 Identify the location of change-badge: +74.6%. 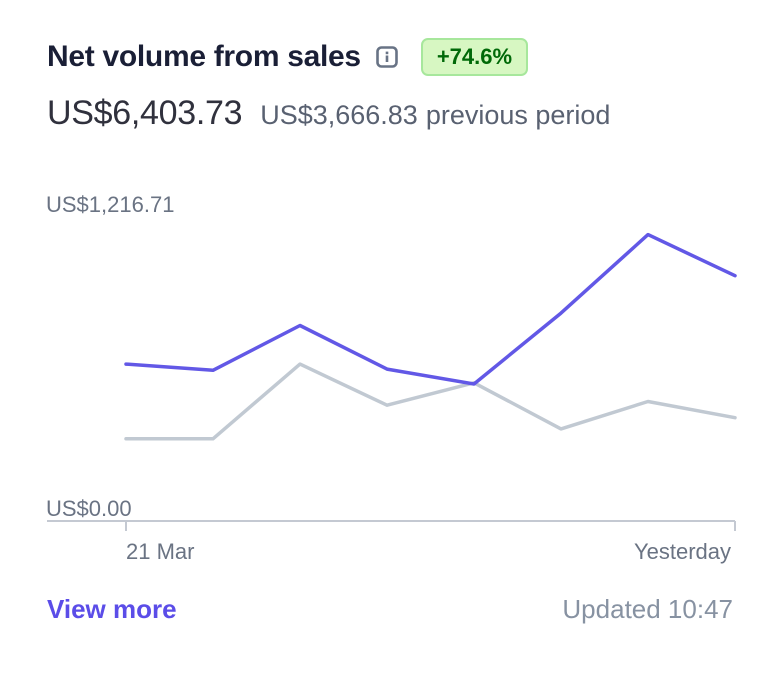
(474, 57).